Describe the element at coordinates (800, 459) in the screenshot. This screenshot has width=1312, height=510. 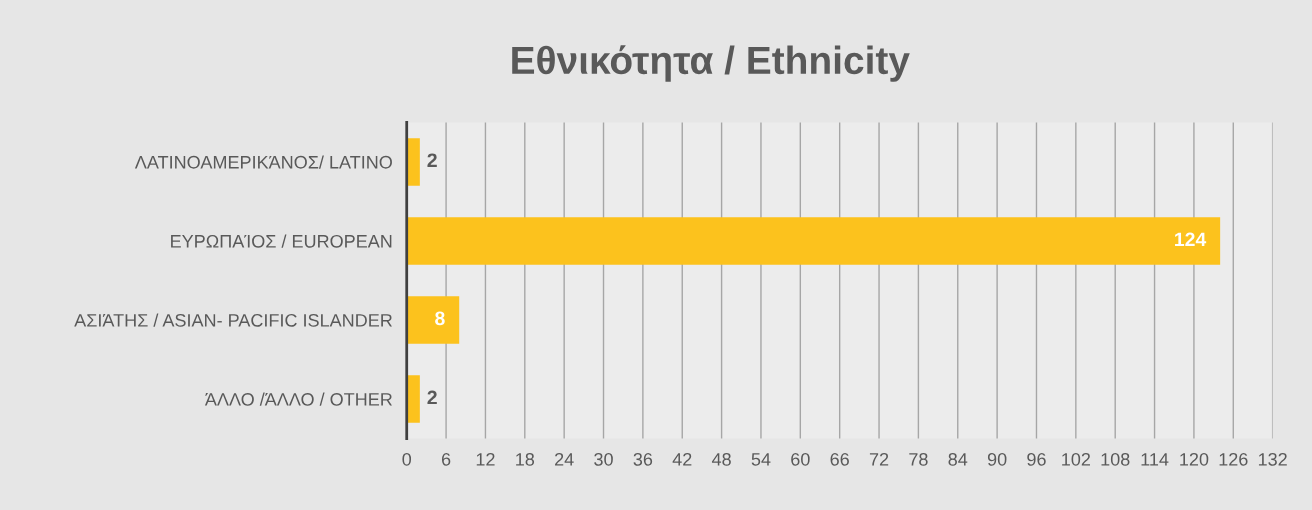
I see `x-tick-label: 60` at that location.